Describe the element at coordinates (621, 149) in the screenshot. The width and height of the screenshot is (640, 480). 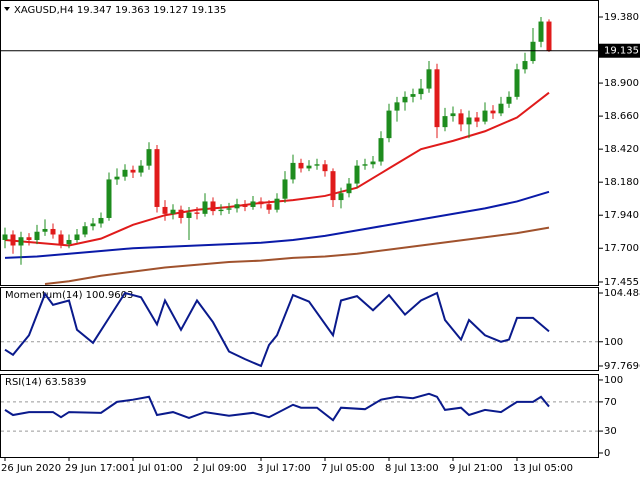
I see `y-tick-label: 18.420` at that location.